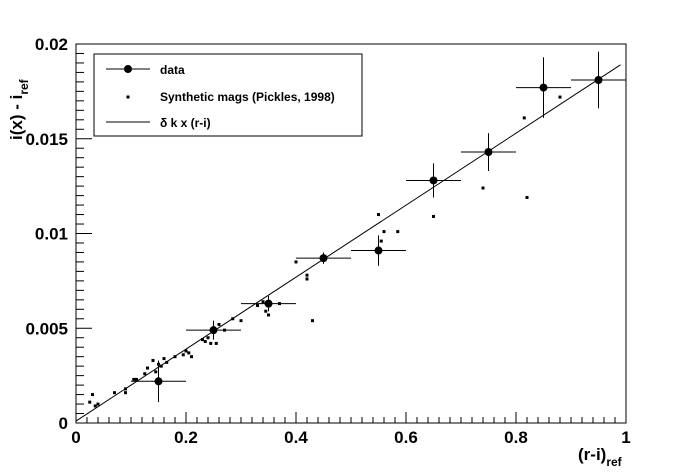  Describe the element at coordinates (247, 97) in the screenshot. I see `legend-label-synthetic: Synthetic mags (Pickles, 1998)` at that location.